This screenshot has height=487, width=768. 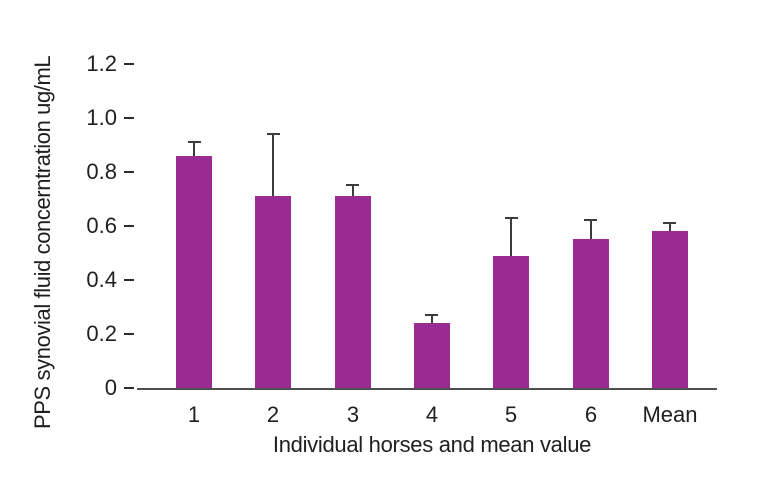 What do you see at coordinates (101, 171) in the screenshot?
I see `y-tick-label: 0.8` at bounding box center [101, 171].